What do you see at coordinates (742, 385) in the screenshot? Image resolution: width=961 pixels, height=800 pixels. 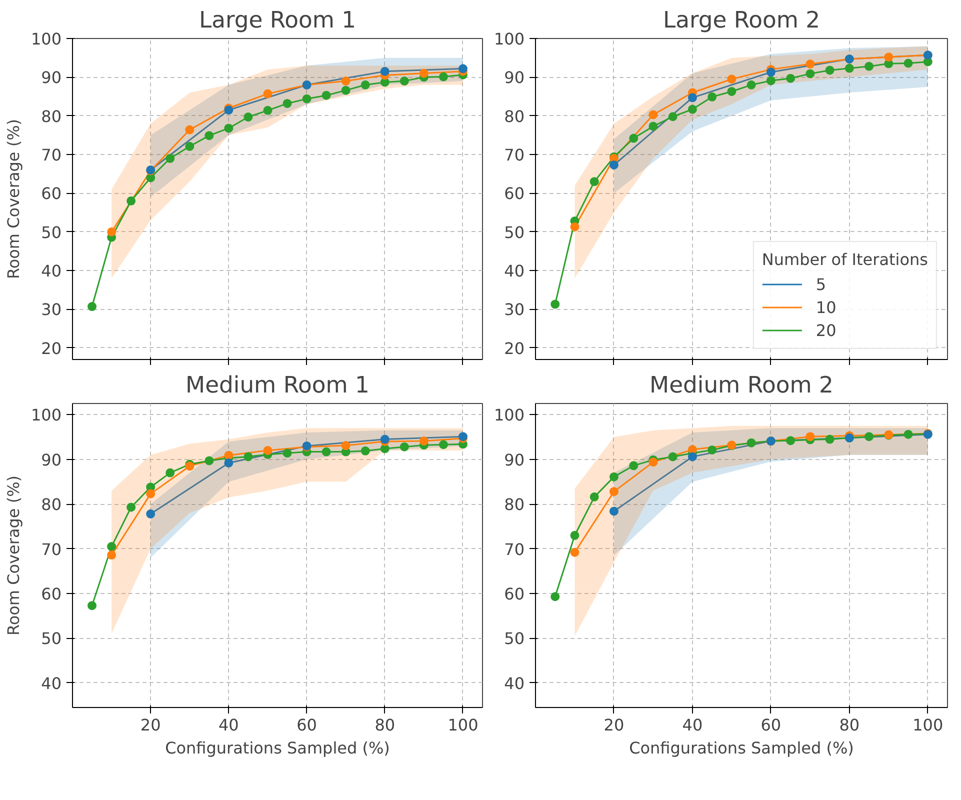 I see `chart-title: Medium Room 2` at bounding box center [742, 385].